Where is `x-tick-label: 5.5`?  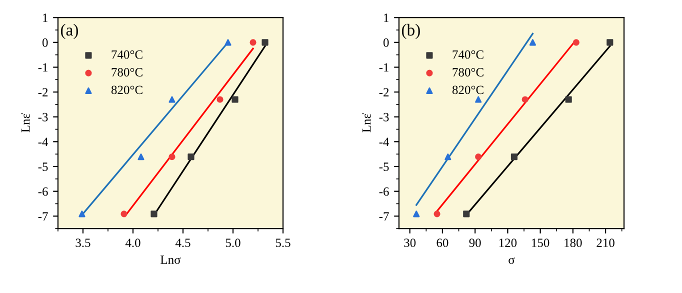 x-tick-label: 5.5 is located at coordinates (283, 243).